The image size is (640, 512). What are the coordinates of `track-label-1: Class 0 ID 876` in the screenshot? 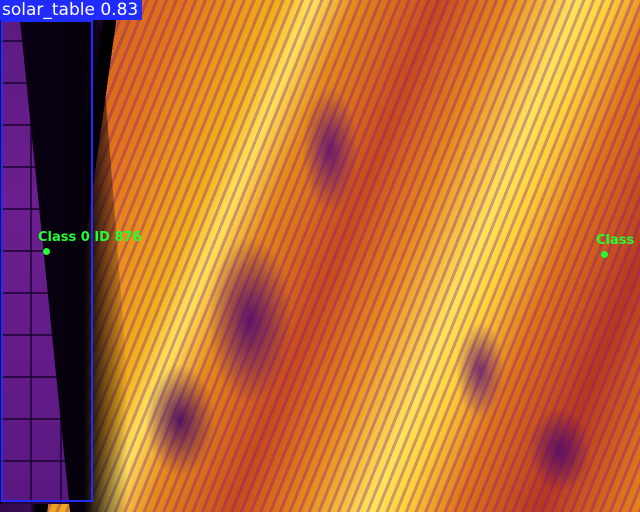 It's located at (90, 237).